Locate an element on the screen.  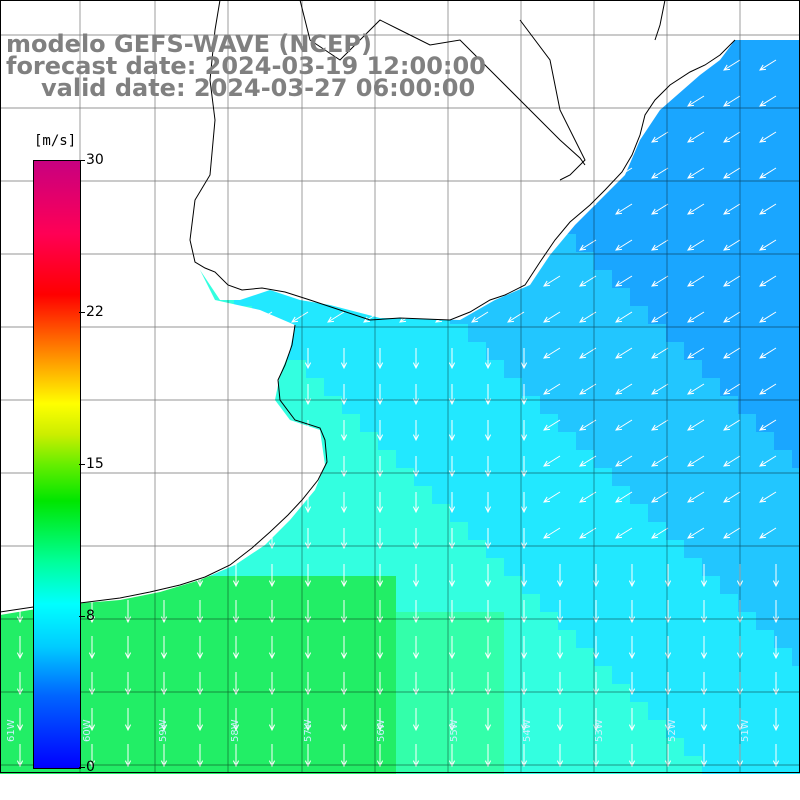
longitude-label: 52W is located at coordinates (672, 730).